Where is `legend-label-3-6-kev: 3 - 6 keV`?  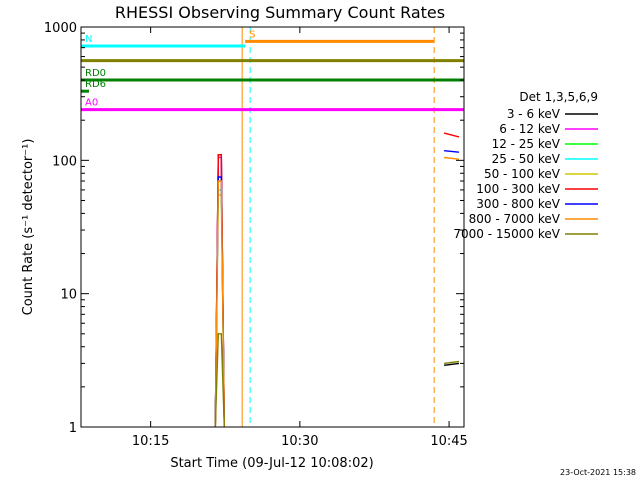
legend-label-3-6-kev: 3 - 6 keV is located at coordinates (534, 114).